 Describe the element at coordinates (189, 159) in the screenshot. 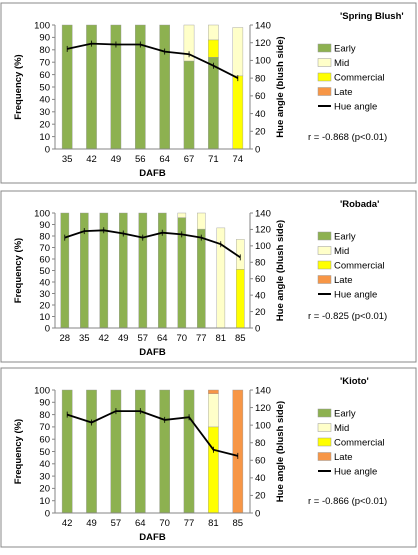

I see `x-tick-label: 67` at that location.